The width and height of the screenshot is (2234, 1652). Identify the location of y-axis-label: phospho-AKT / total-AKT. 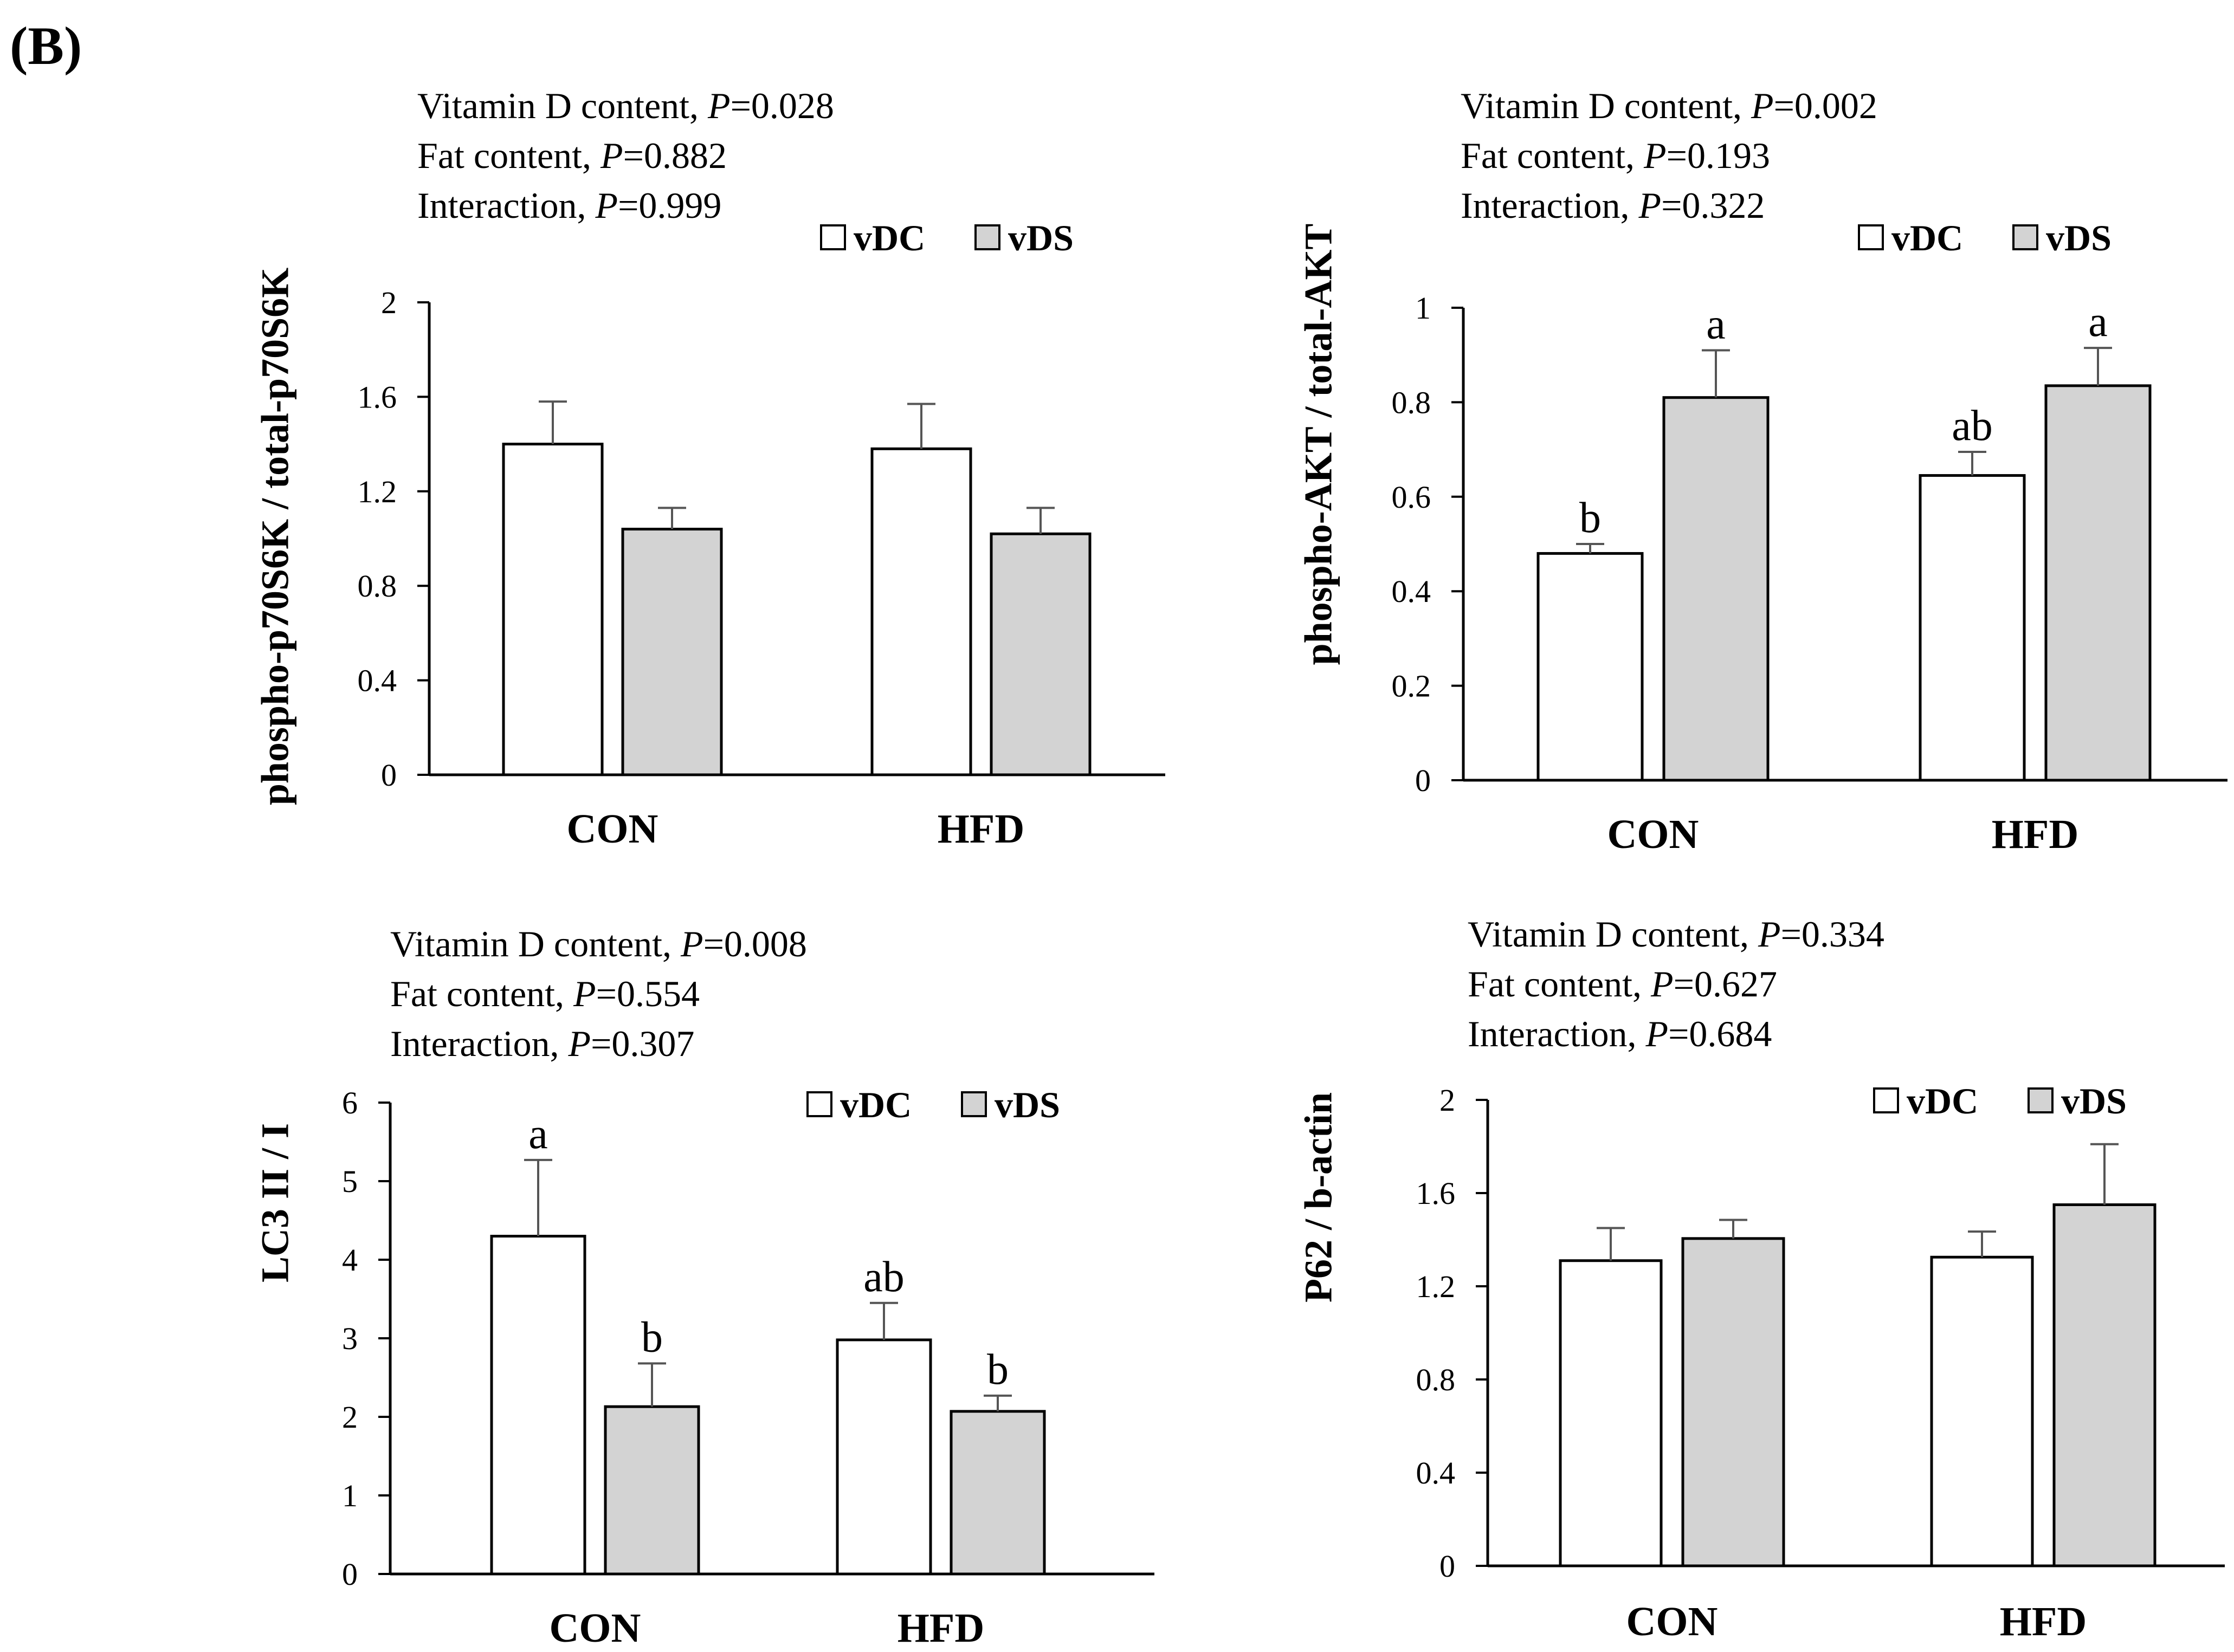
(1318, 444).